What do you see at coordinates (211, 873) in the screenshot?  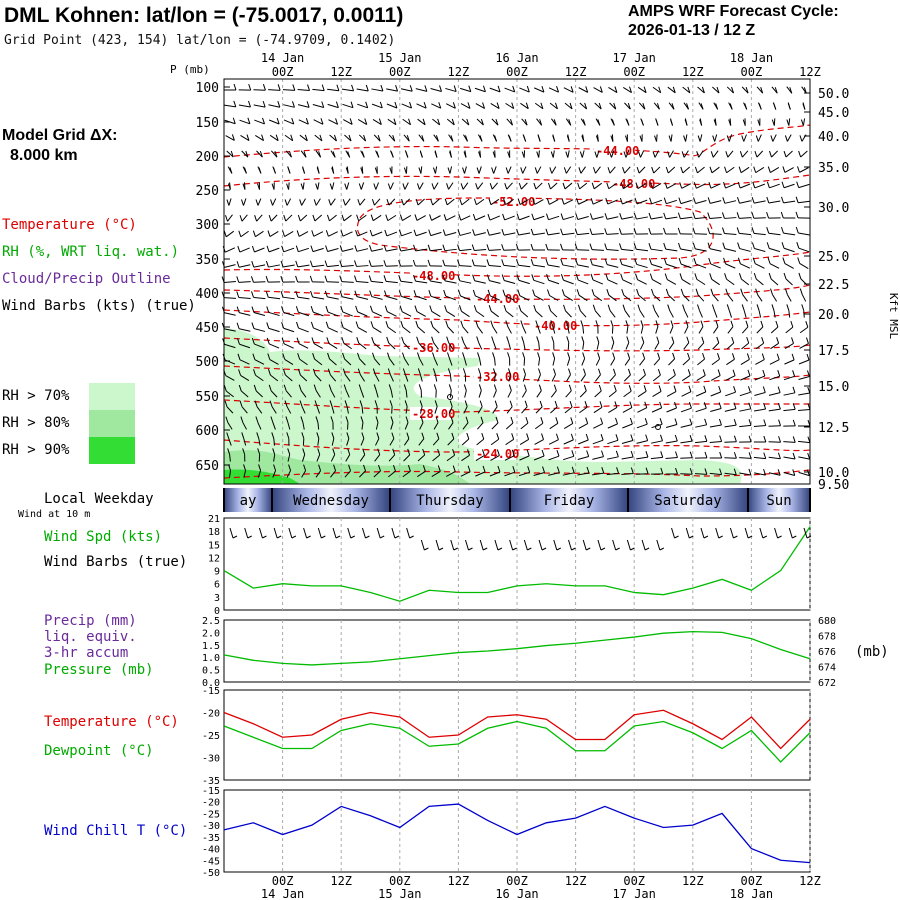 I see `panel-ytick-label: -50` at bounding box center [211, 873].